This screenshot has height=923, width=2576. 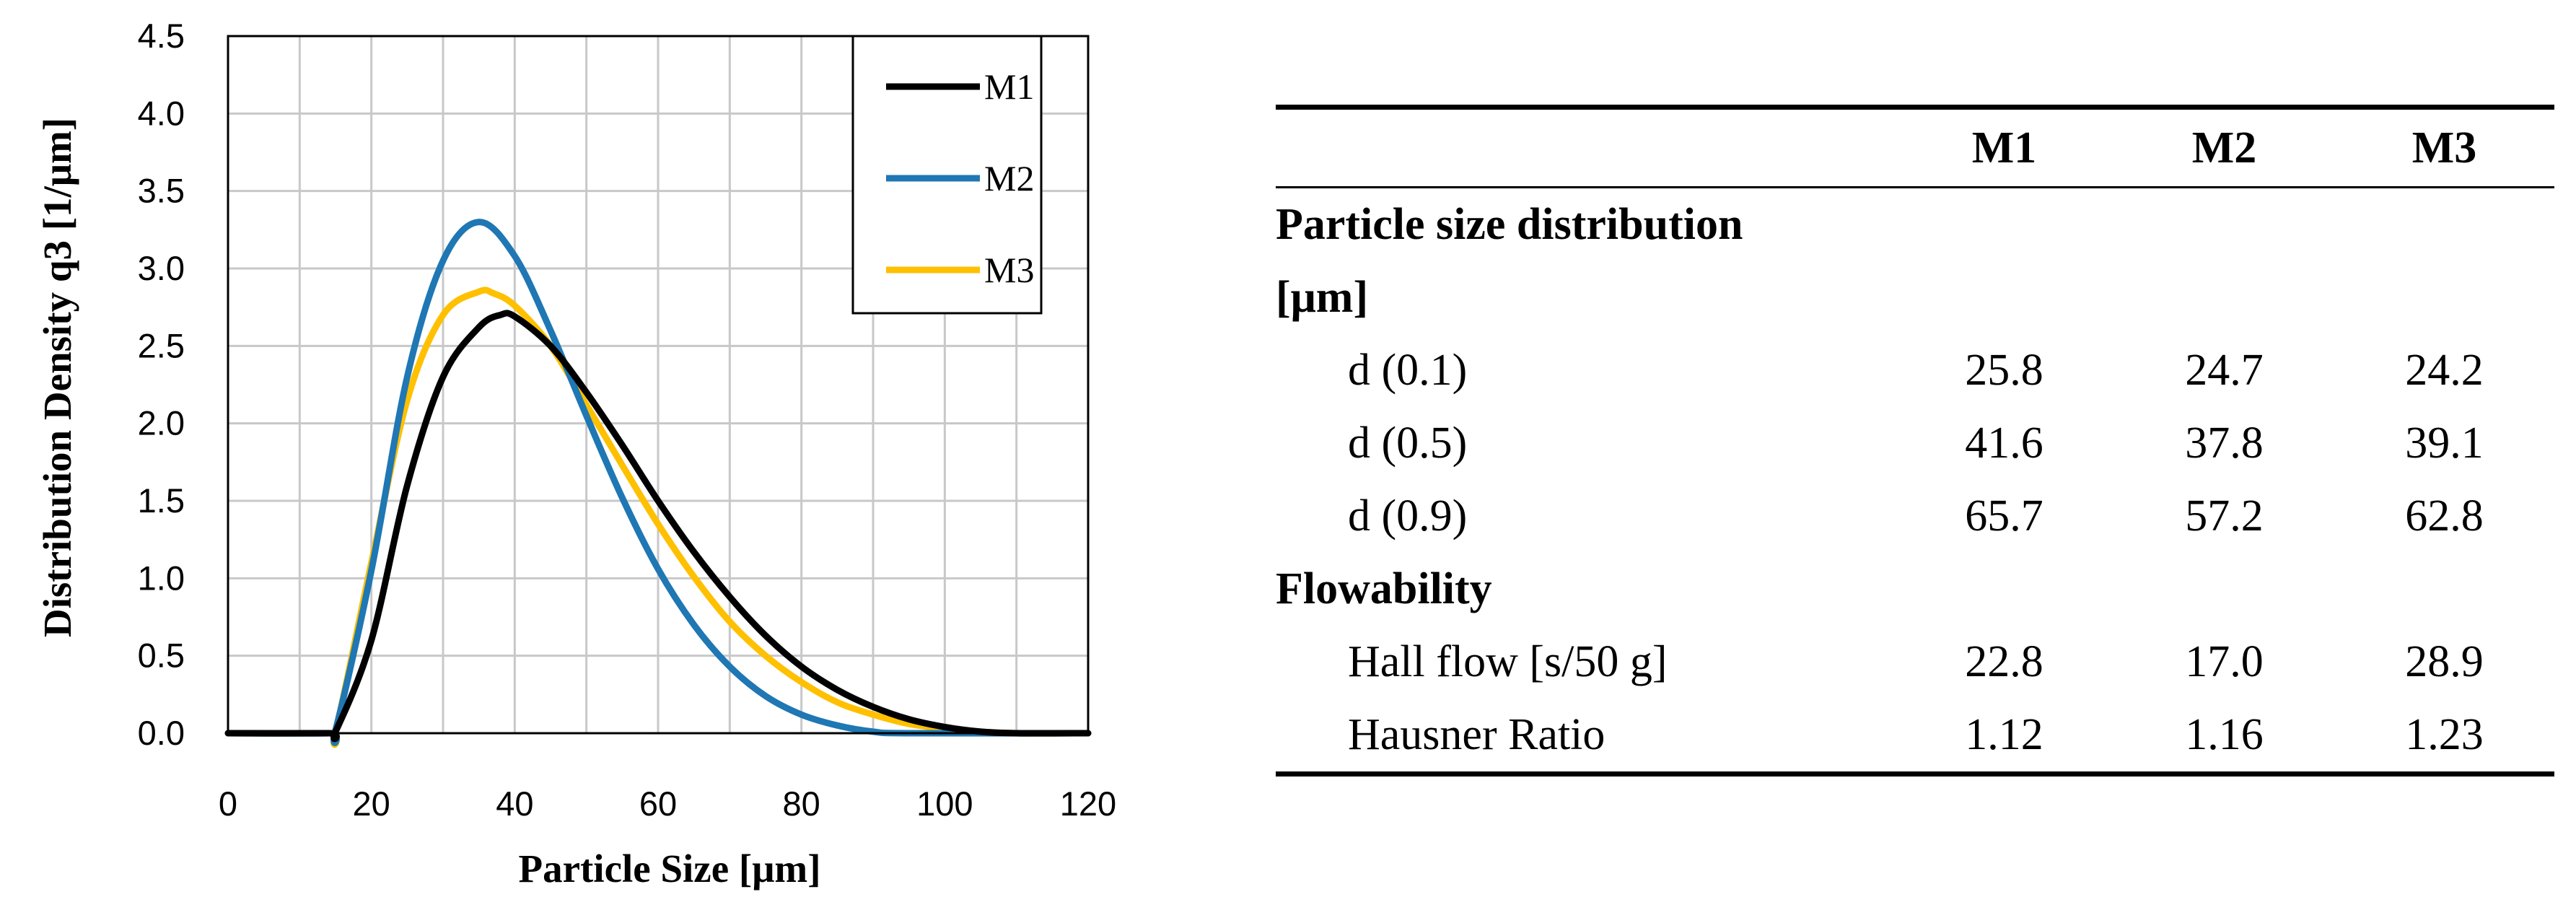 What do you see at coordinates (1585, 147) in the screenshot?
I see `header-empty-cell` at bounding box center [1585, 147].